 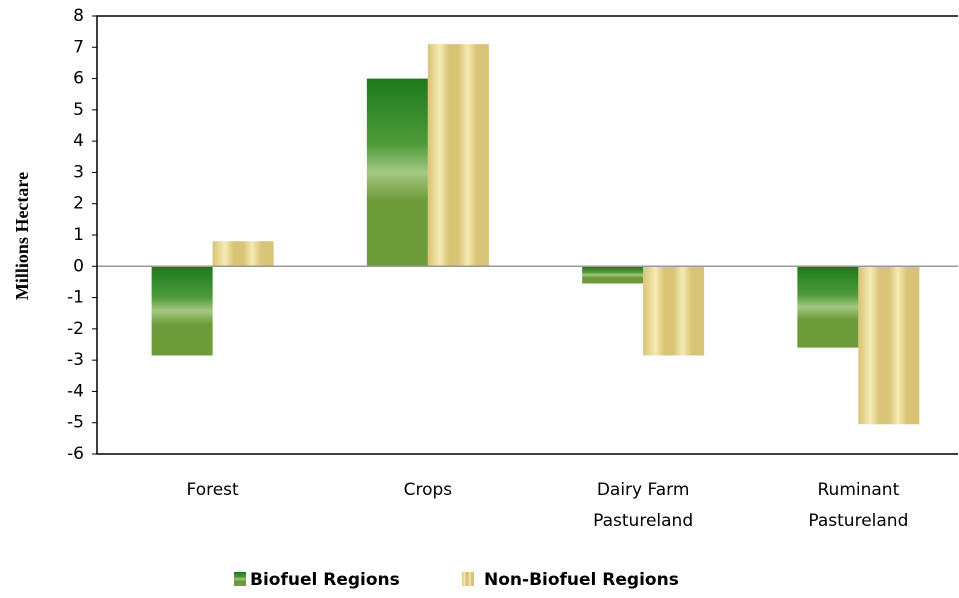 I want to click on y-tick-label: 7, so click(x=78, y=47).